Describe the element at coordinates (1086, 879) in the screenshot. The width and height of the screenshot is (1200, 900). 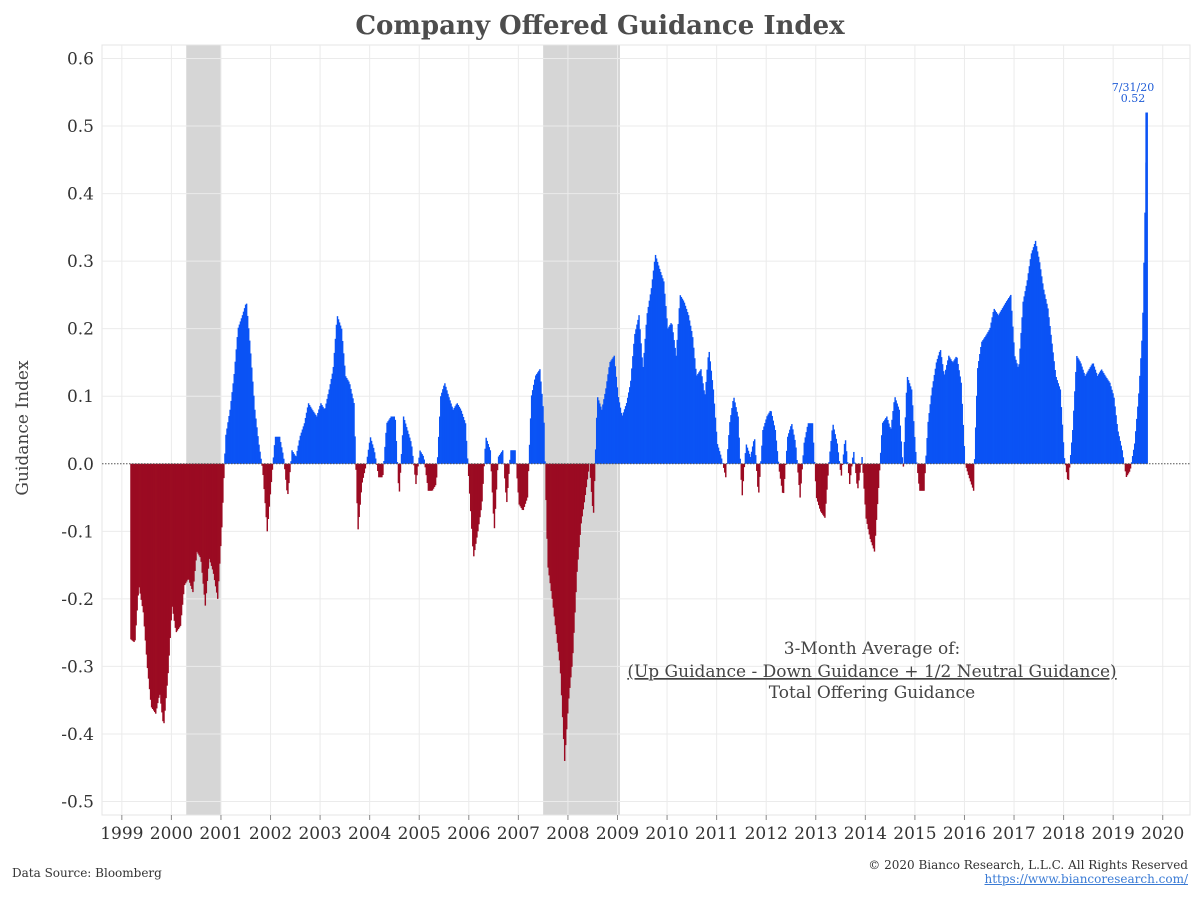
I see `website-link: https://www.biancoresearch.com/` at that location.